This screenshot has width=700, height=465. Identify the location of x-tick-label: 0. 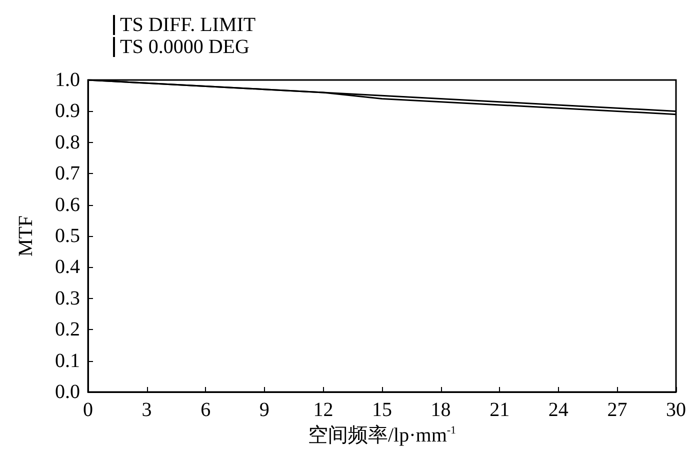
(88, 410).